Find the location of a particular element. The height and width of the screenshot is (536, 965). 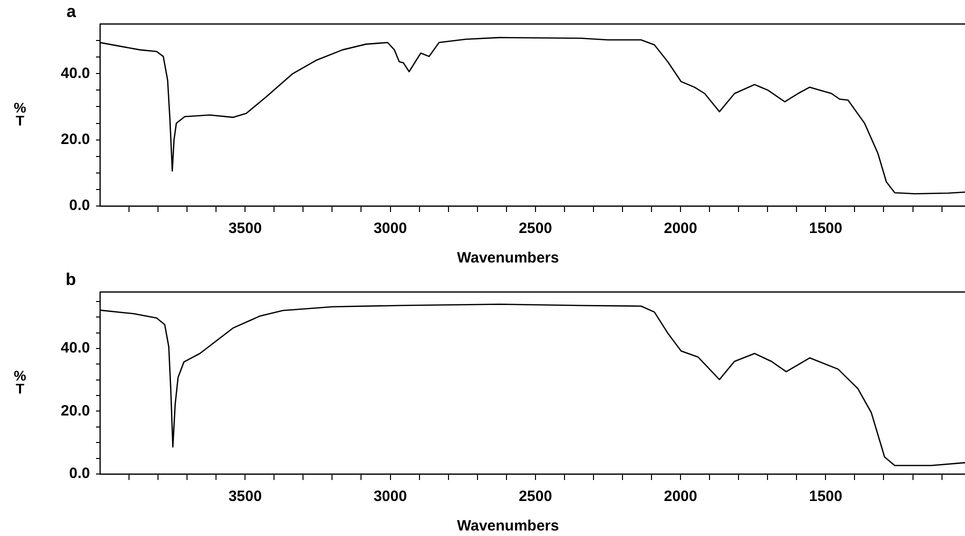

chart-title: b is located at coordinates (71, 279).